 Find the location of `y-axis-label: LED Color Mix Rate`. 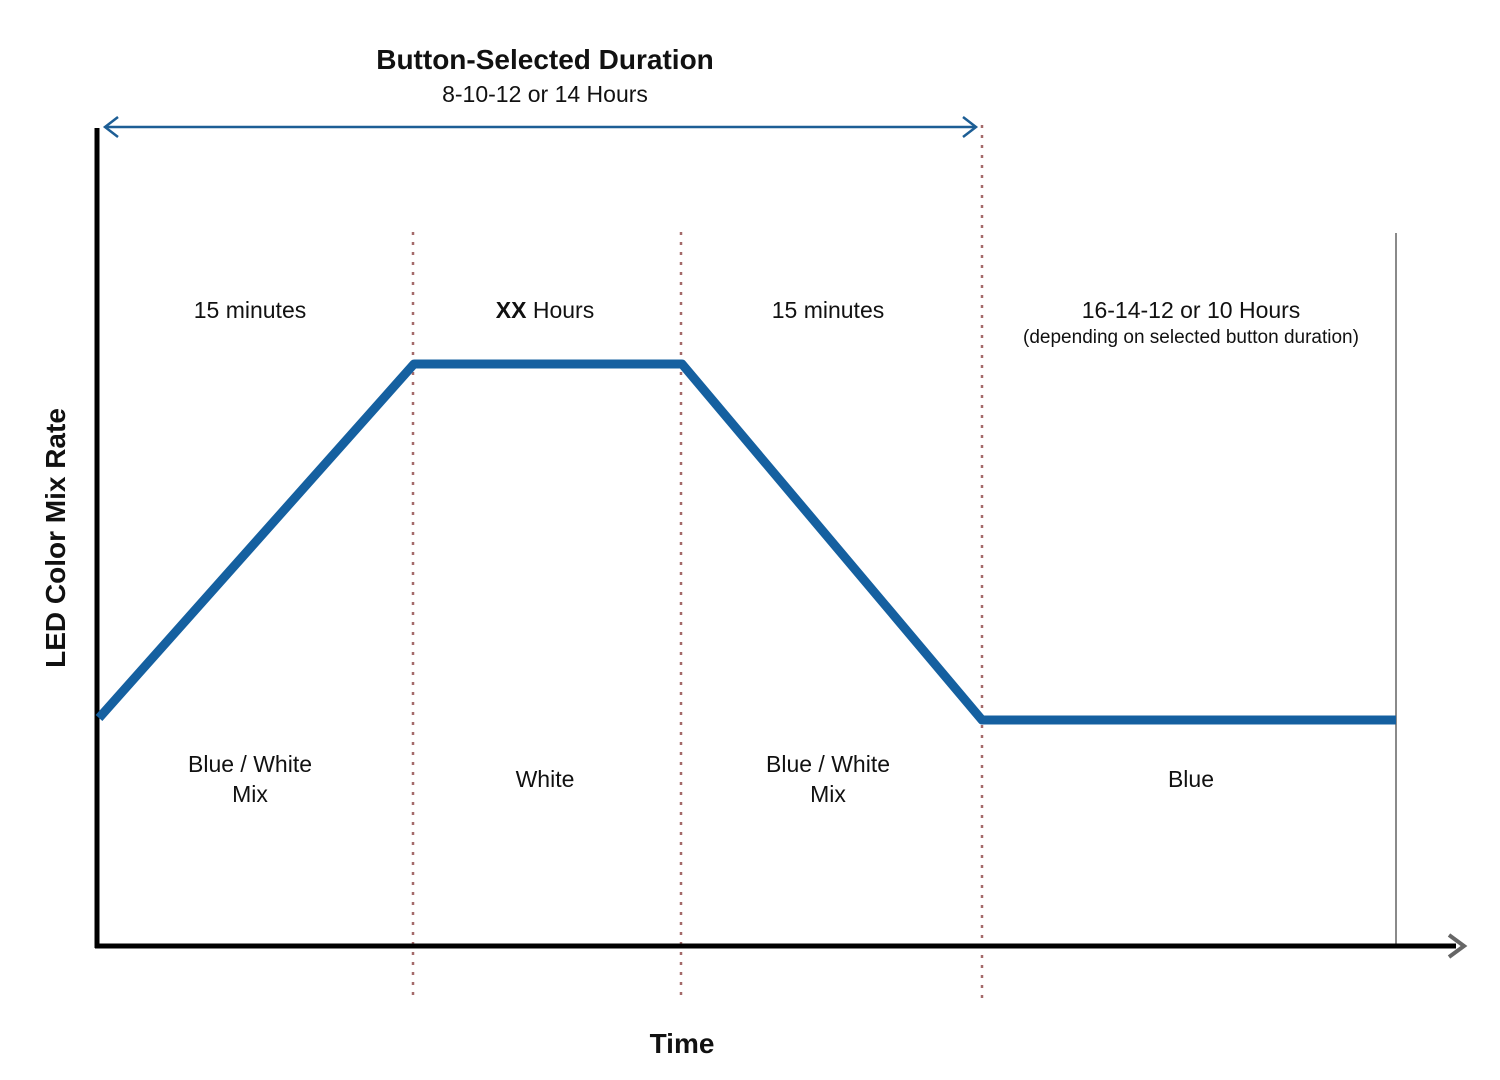

y-axis-label: LED Color Mix Rate is located at coordinates (55, 538).